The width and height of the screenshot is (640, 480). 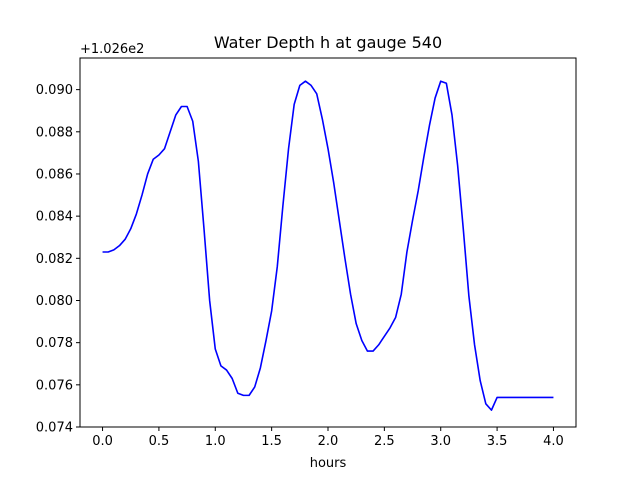 What do you see at coordinates (54, 301) in the screenshot?
I see `y-tick-label: 0.080` at bounding box center [54, 301].